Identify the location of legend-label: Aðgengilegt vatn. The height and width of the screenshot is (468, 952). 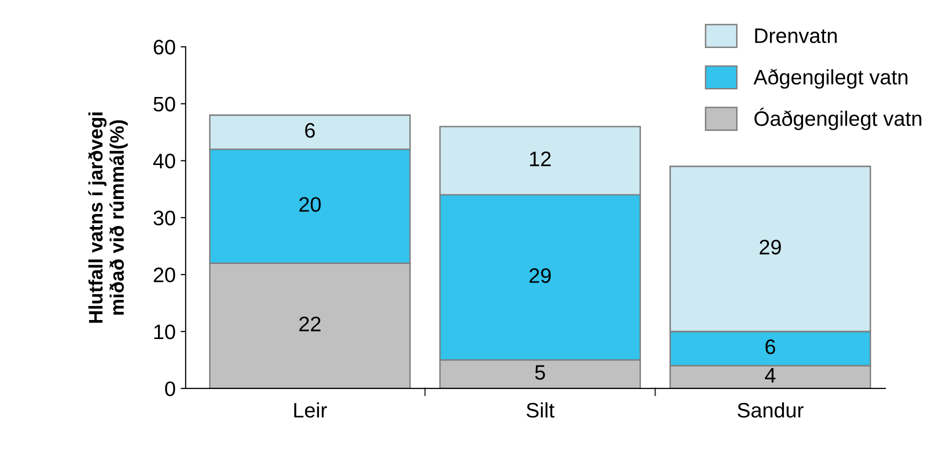
(831, 78).